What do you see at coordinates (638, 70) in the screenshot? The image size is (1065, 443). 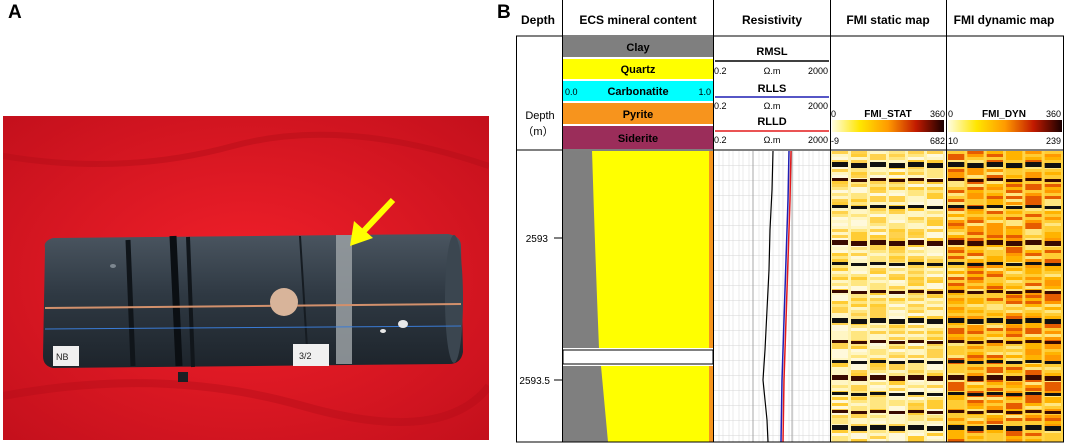 I see `legend-quartz: Quartz` at bounding box center [638, 70].